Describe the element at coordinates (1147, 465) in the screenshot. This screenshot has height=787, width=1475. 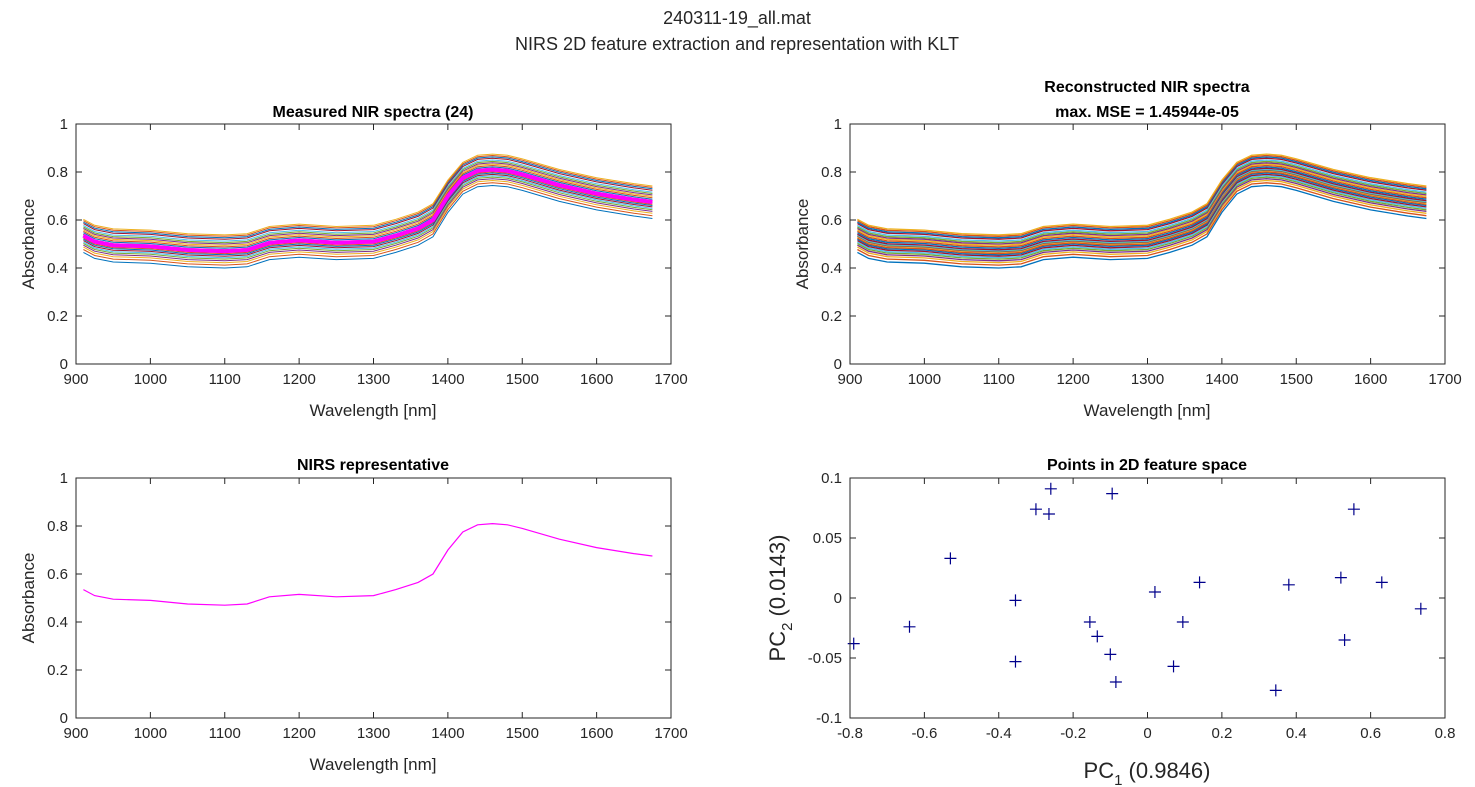
I see `panel-title: Points in 2D feature space` at that location.